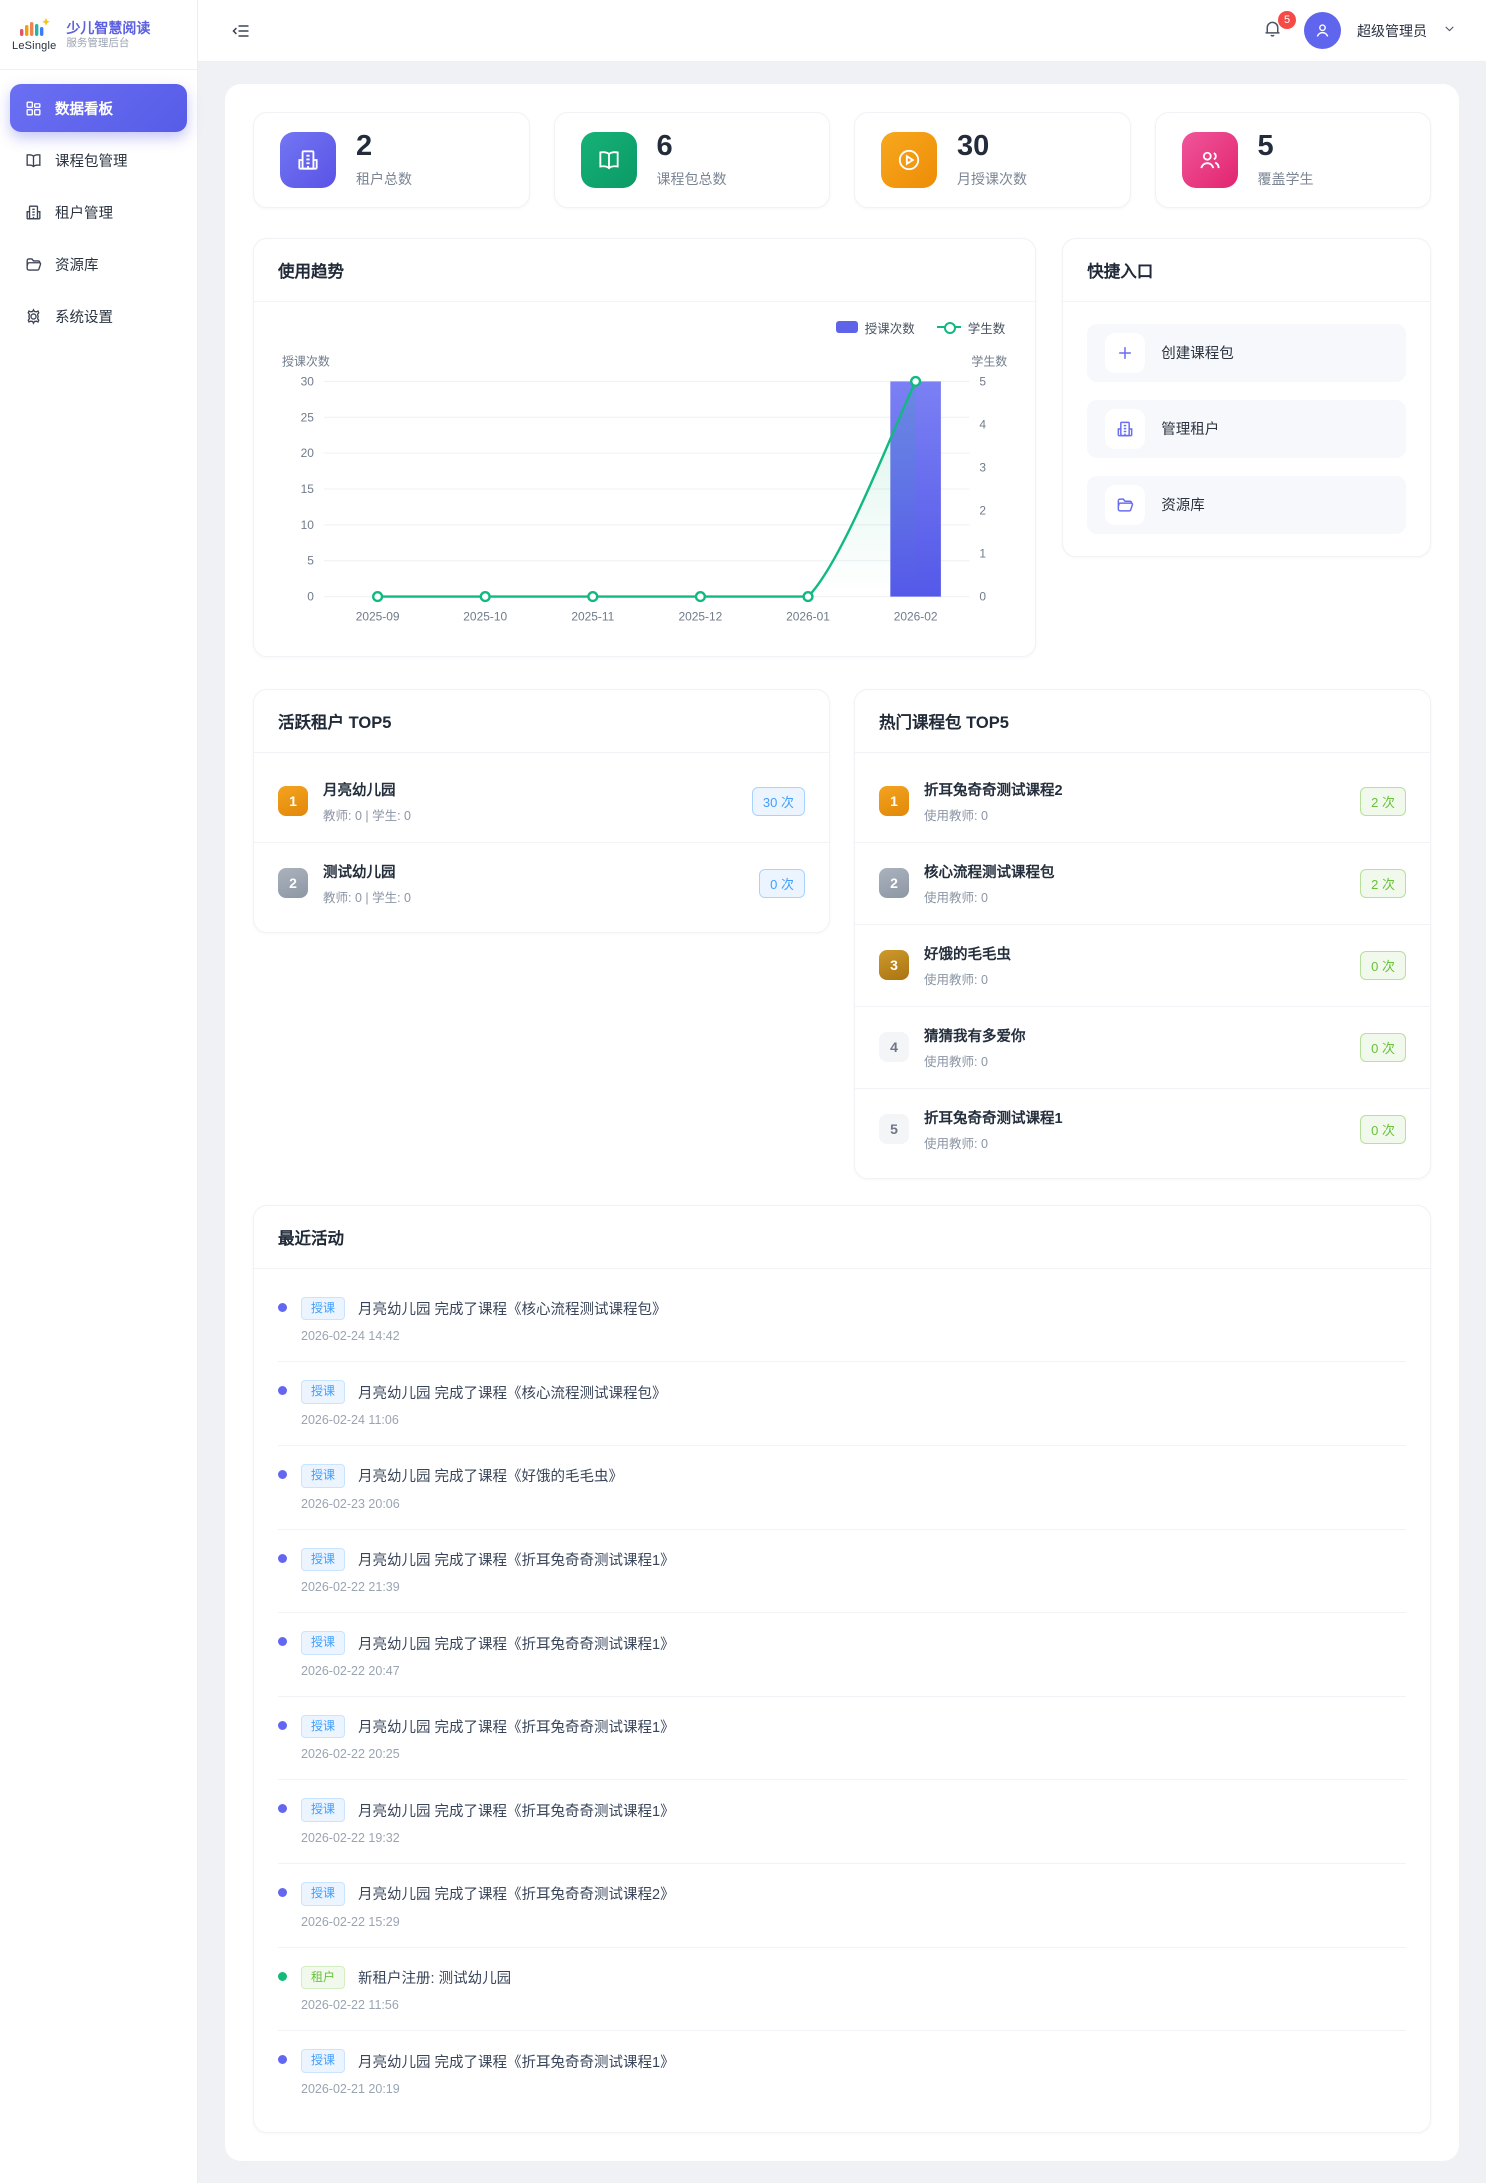 The height and width of the screenshot is (2183, 1486). What do you see at coordinates (34, 34) in the screenshot?
I see `logo-bars-icon: LeSingle` at bounding box center [34, 34].